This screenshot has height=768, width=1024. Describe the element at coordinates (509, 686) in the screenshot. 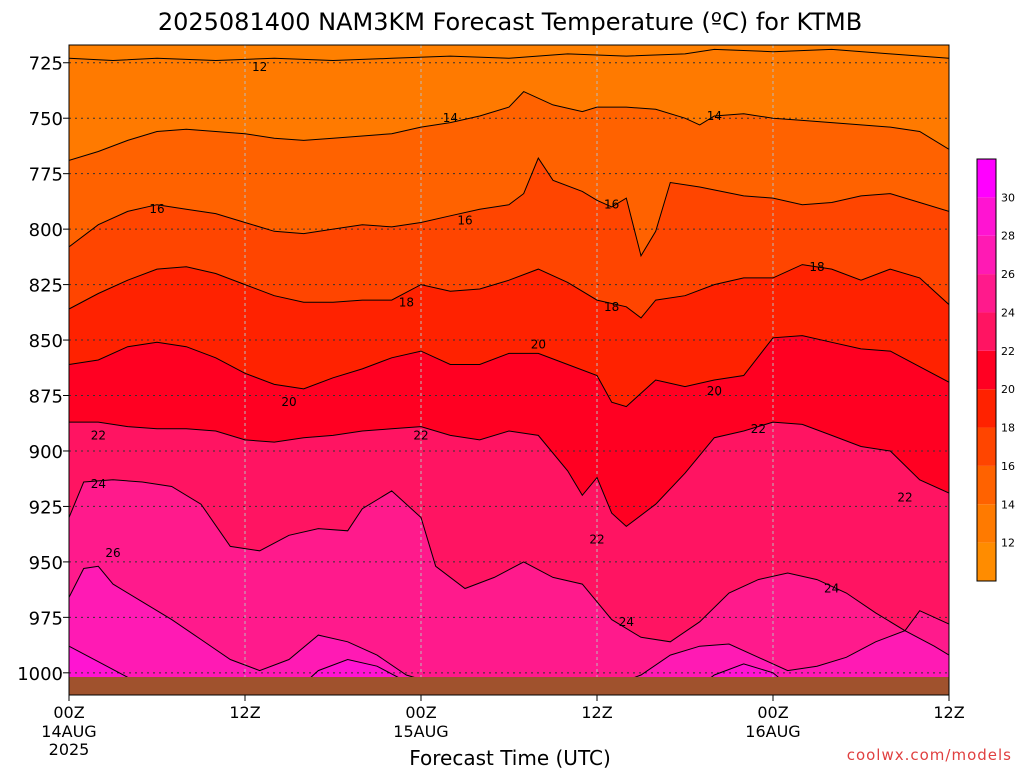

I see `ground-layer` at that location.